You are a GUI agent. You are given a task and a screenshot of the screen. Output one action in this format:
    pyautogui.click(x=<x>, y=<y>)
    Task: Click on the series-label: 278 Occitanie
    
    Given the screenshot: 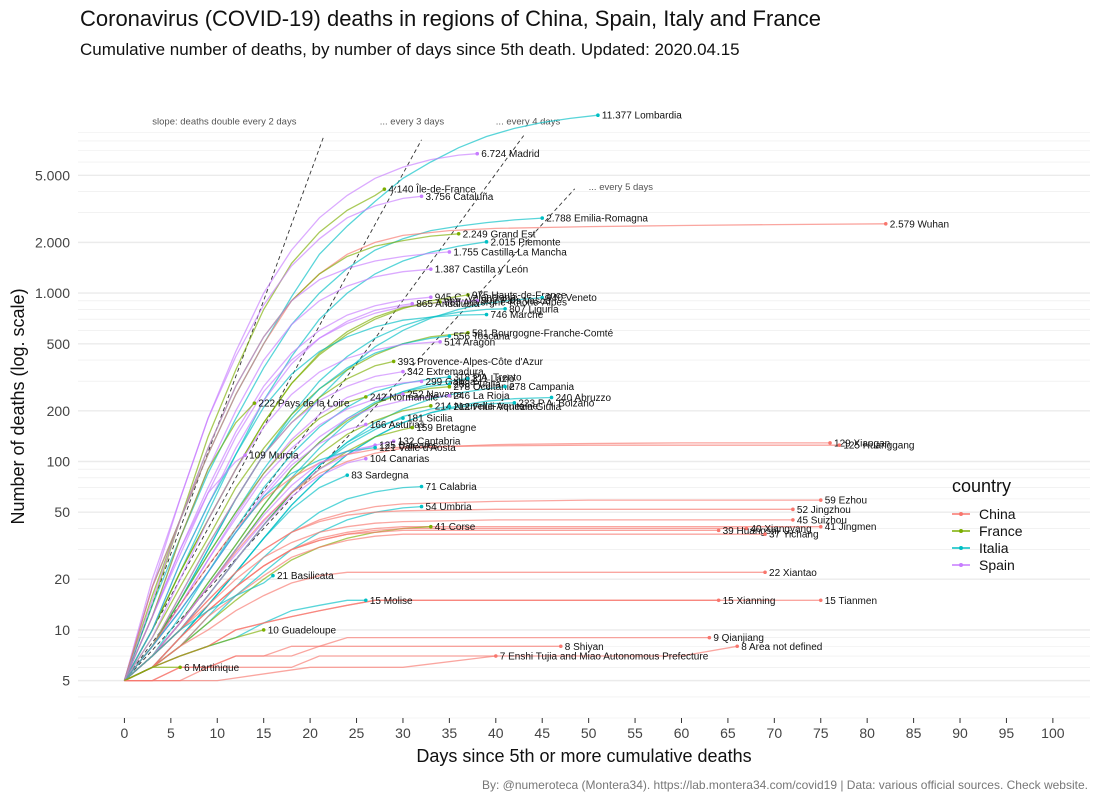 What is the action you would take?
    pyautogui.click(x=484, y=387)
    